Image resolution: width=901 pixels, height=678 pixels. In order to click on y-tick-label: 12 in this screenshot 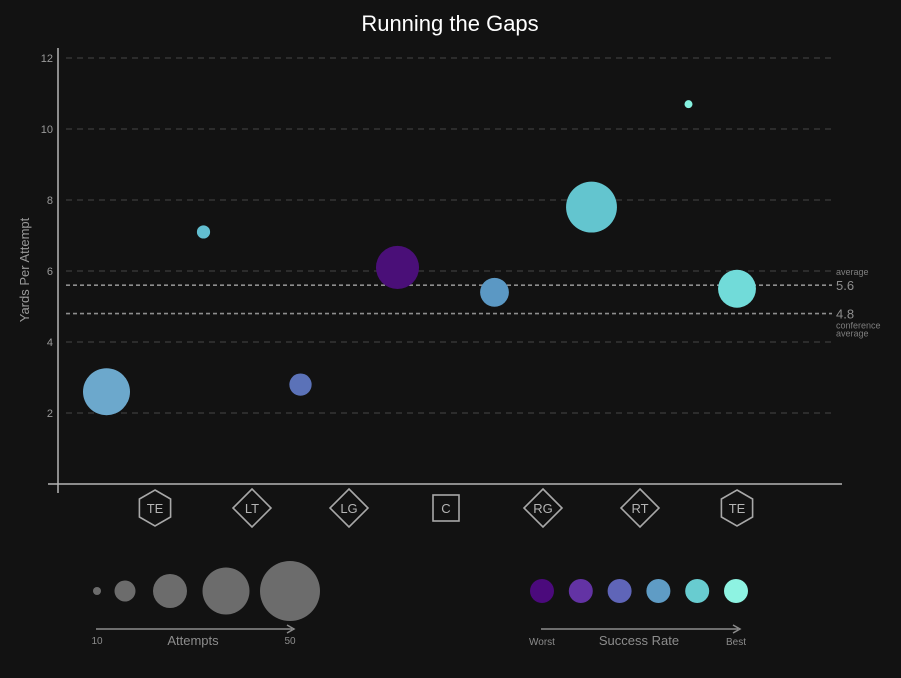, I will do `click(47, 59)`.